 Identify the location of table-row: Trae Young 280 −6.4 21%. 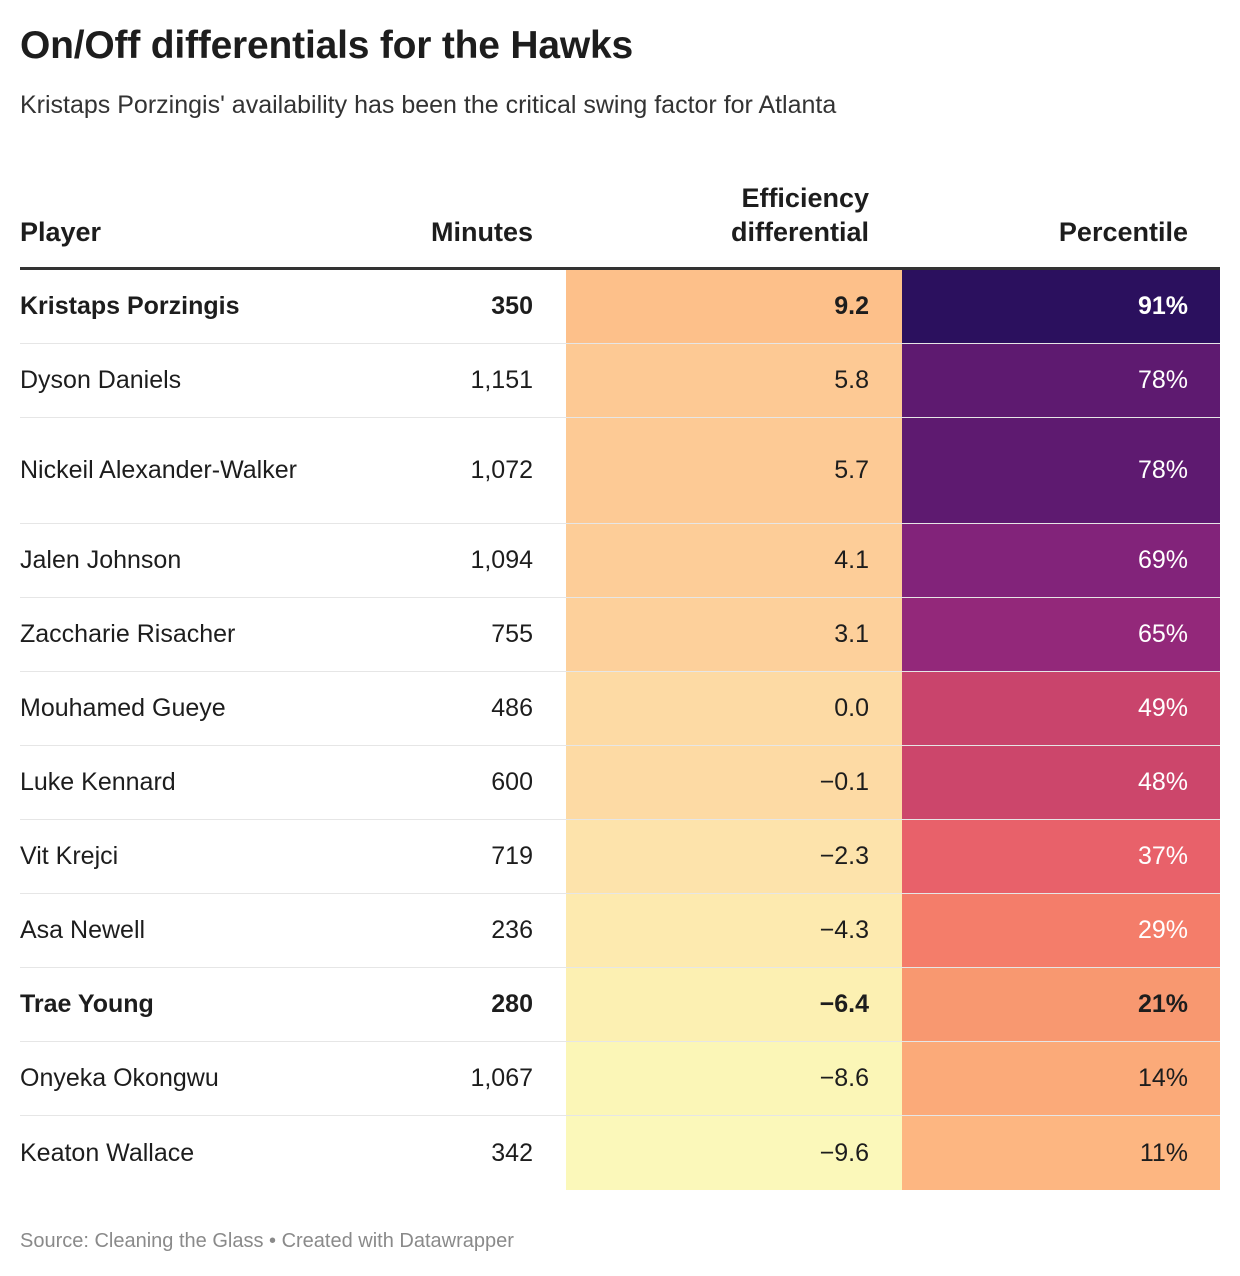
(620, 1005).